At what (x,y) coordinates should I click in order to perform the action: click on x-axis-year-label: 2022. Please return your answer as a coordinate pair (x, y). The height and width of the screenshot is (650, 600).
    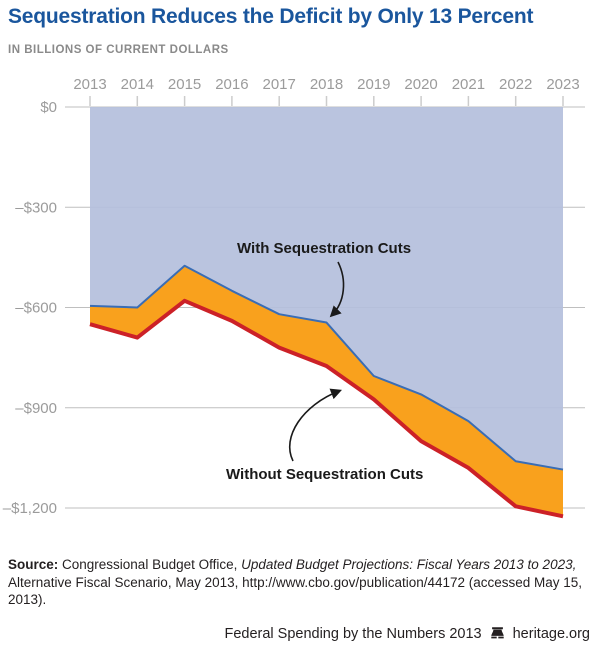
    Looking at the image, I should click on (515, 84).